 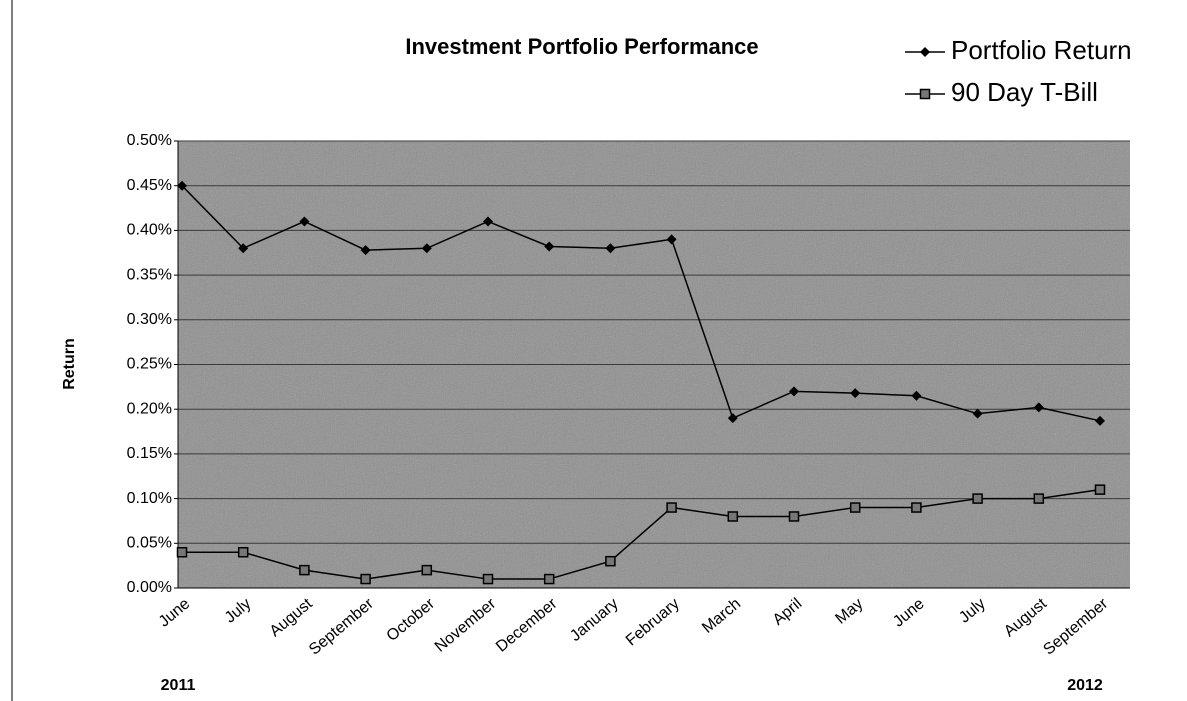 I want to click on chart-title: Investment Portfolio Performance, so click(x=581, y=46).